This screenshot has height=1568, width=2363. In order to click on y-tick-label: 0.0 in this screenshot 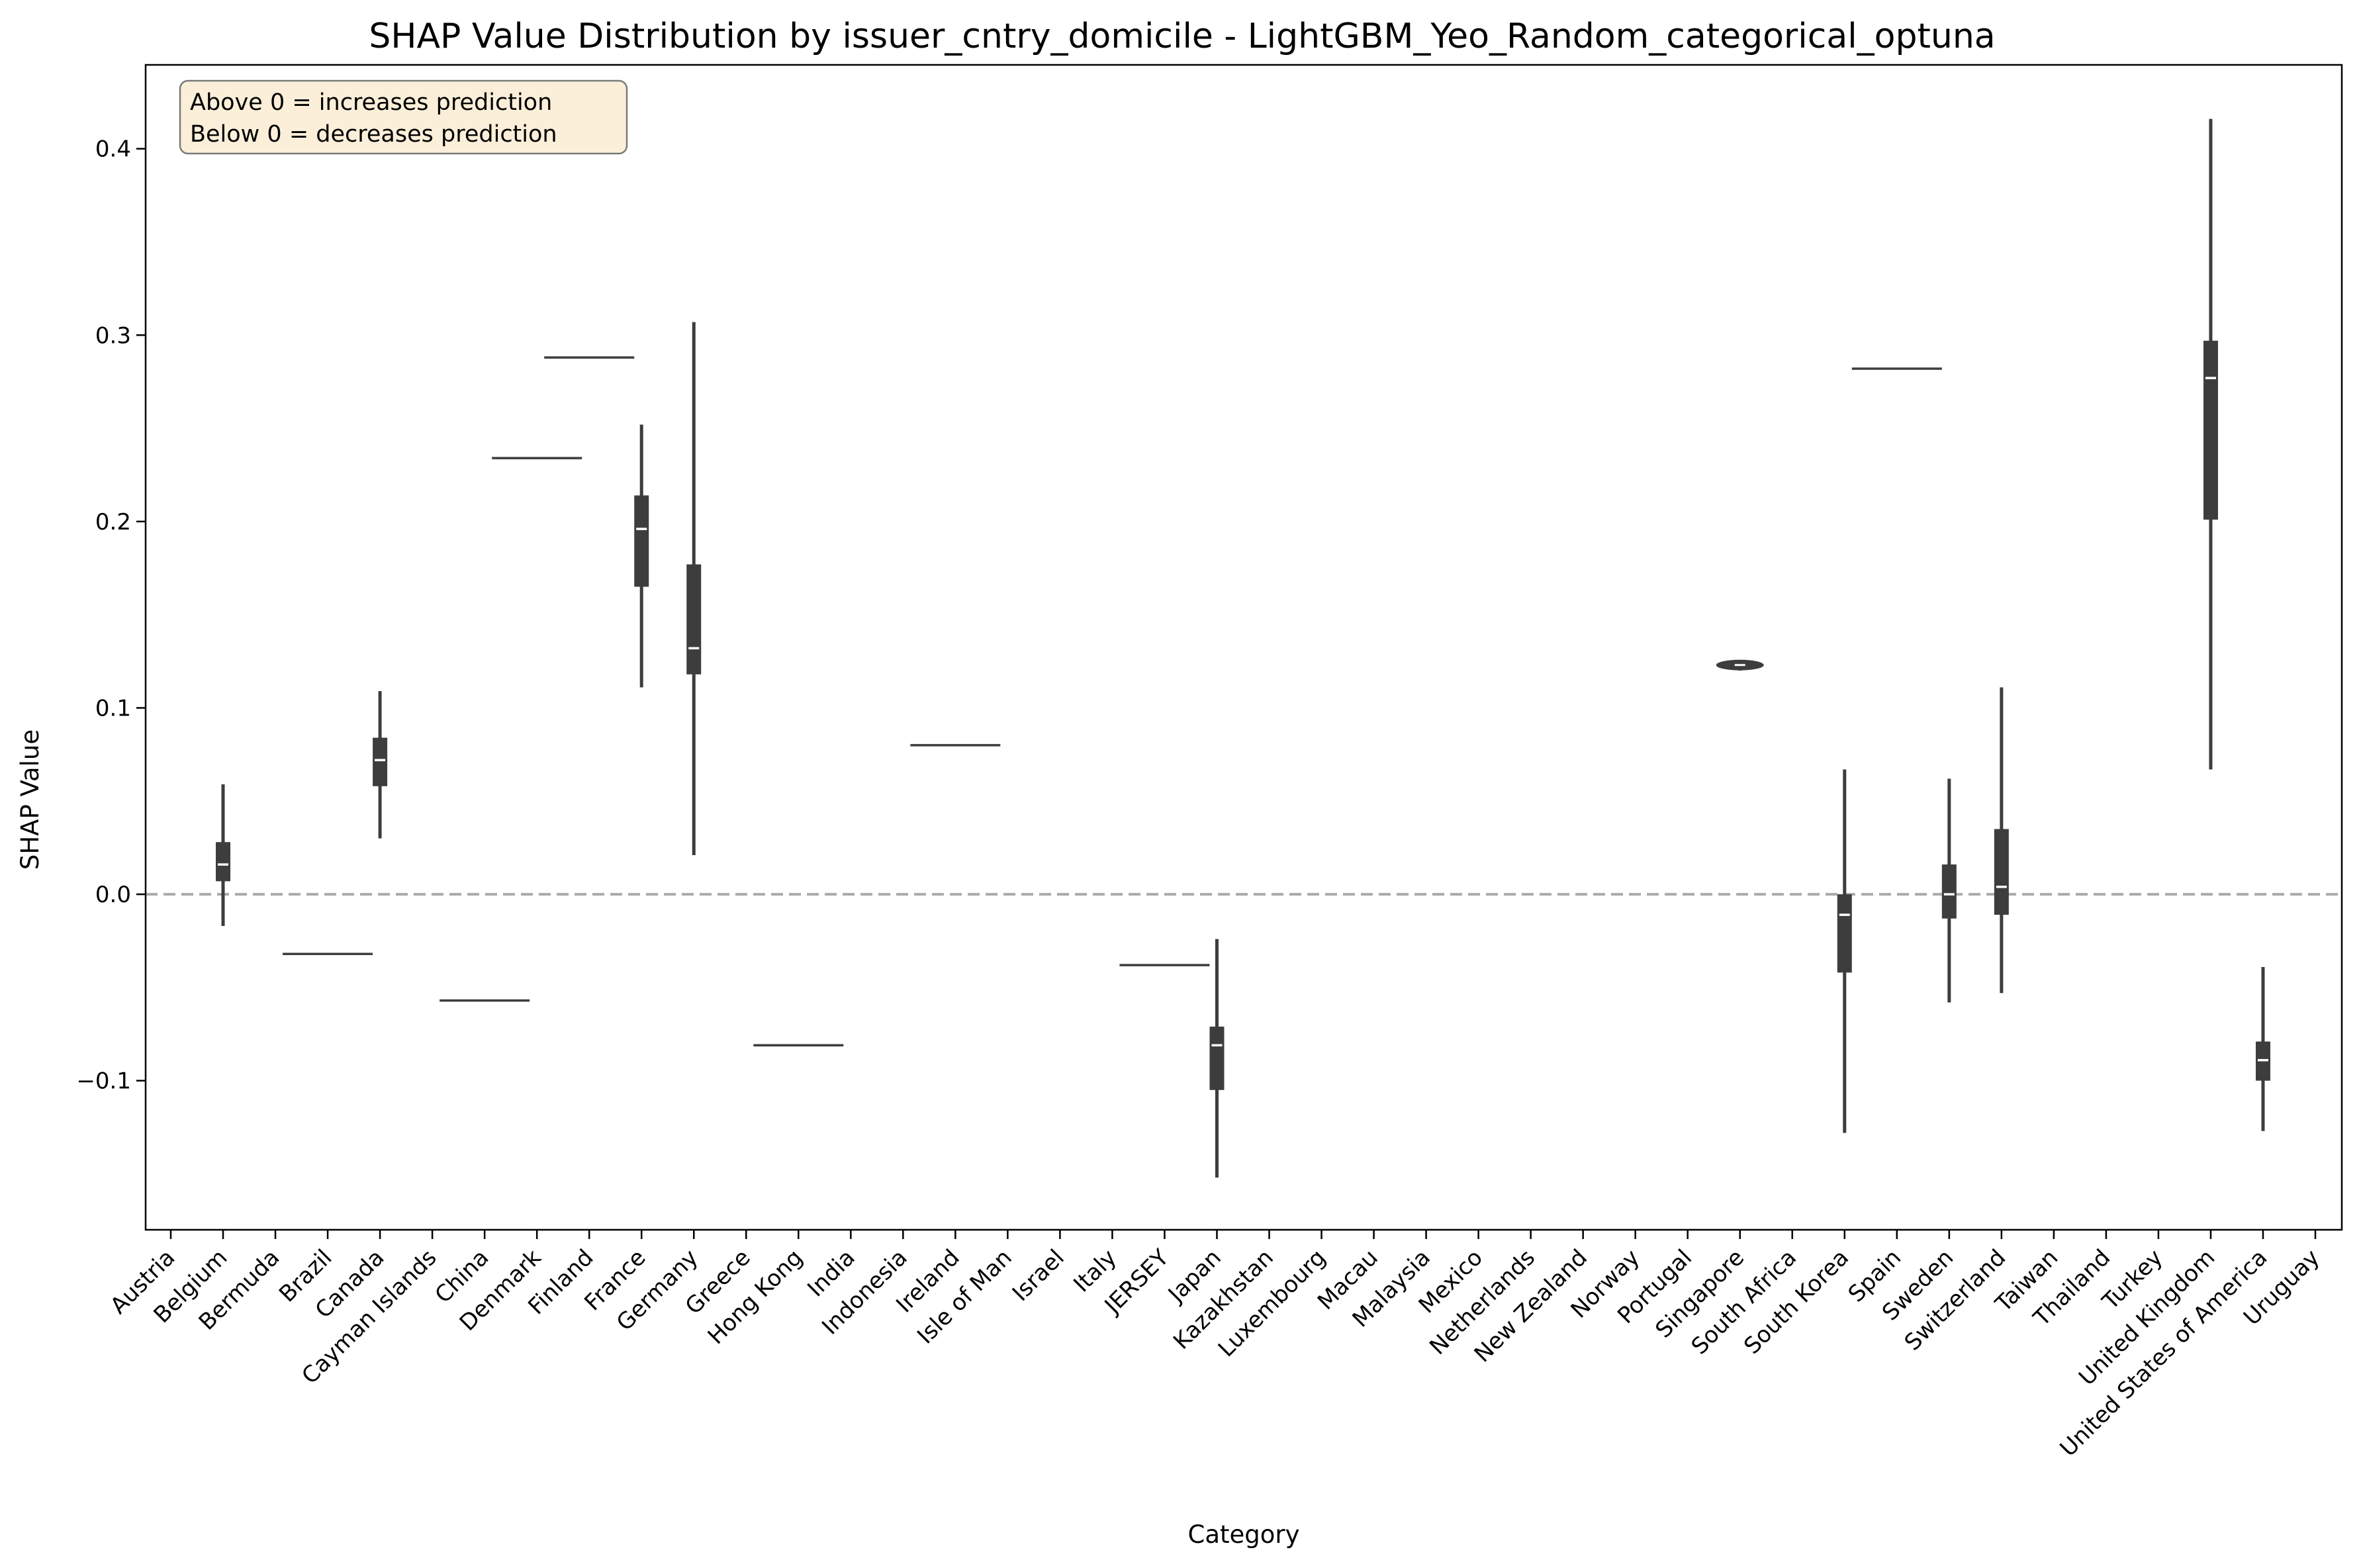, I will do `click(113, 895)`.